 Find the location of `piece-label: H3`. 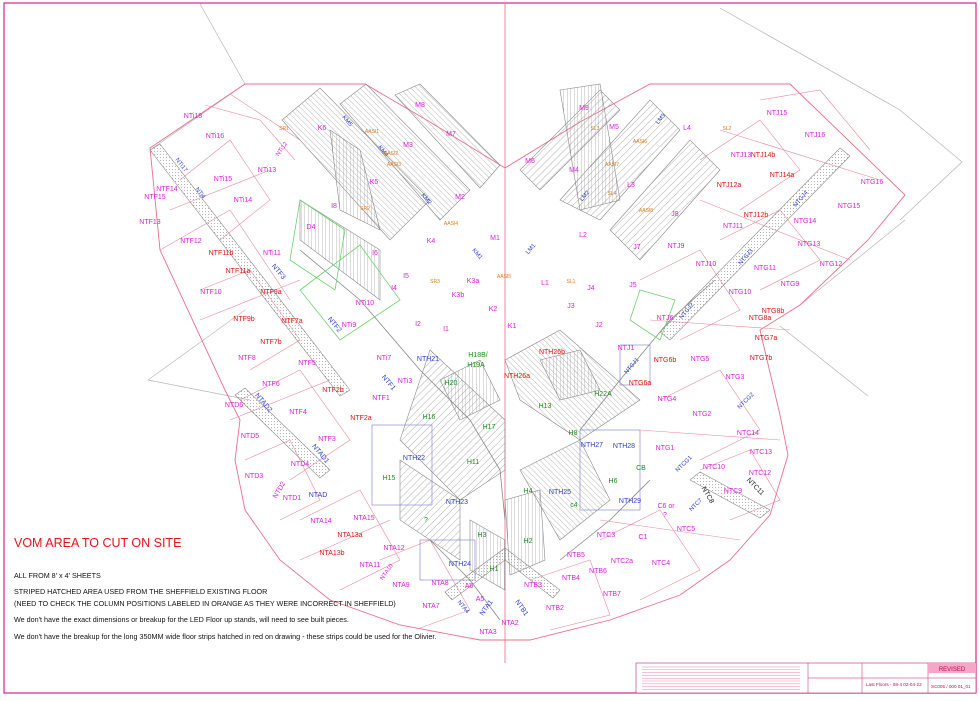

piece-label: H3 is located at coordinates (482, 535).